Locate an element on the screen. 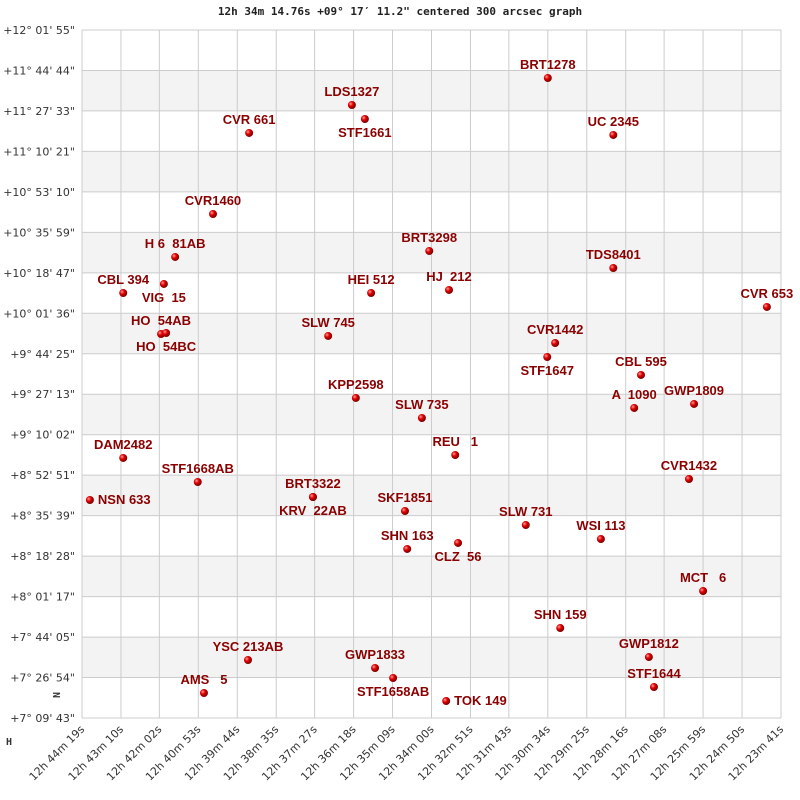 This screenshot has height=800, width=800. star-label: HO 54BC is located at coordinates (166, 346).